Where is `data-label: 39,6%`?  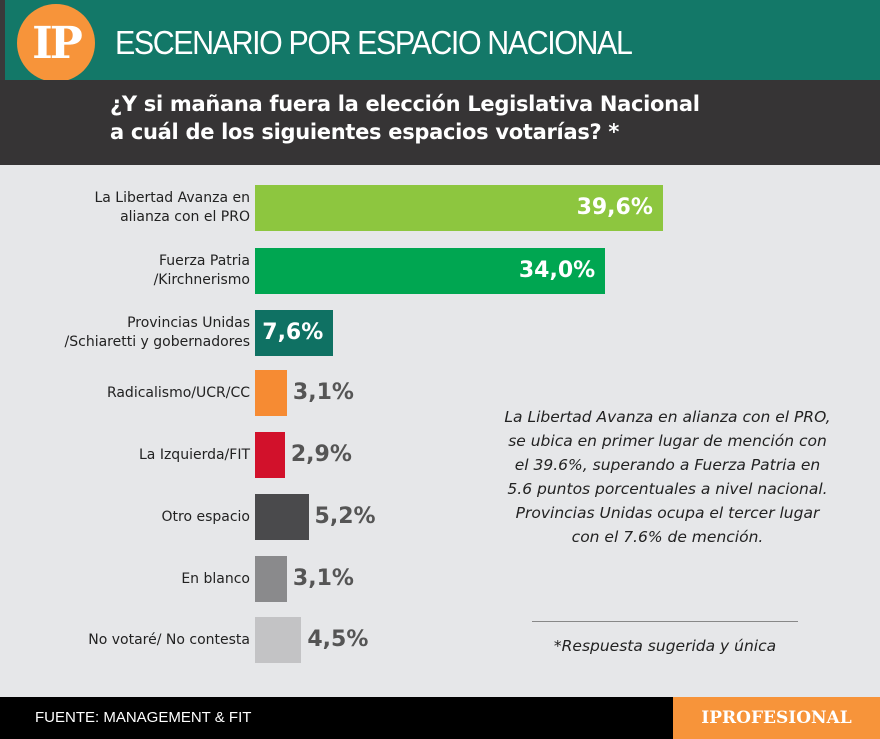 data-label: 39,6% is located at coordinates (614, 207).